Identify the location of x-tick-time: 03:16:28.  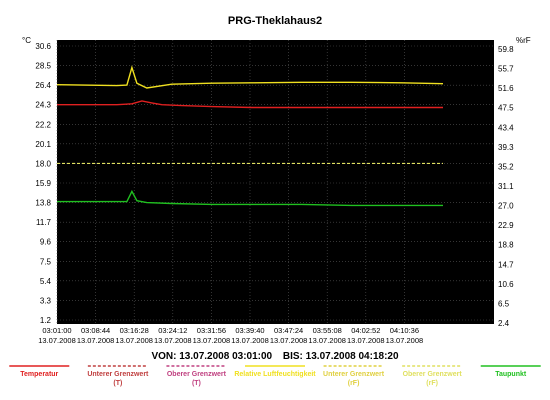
(134, 330).